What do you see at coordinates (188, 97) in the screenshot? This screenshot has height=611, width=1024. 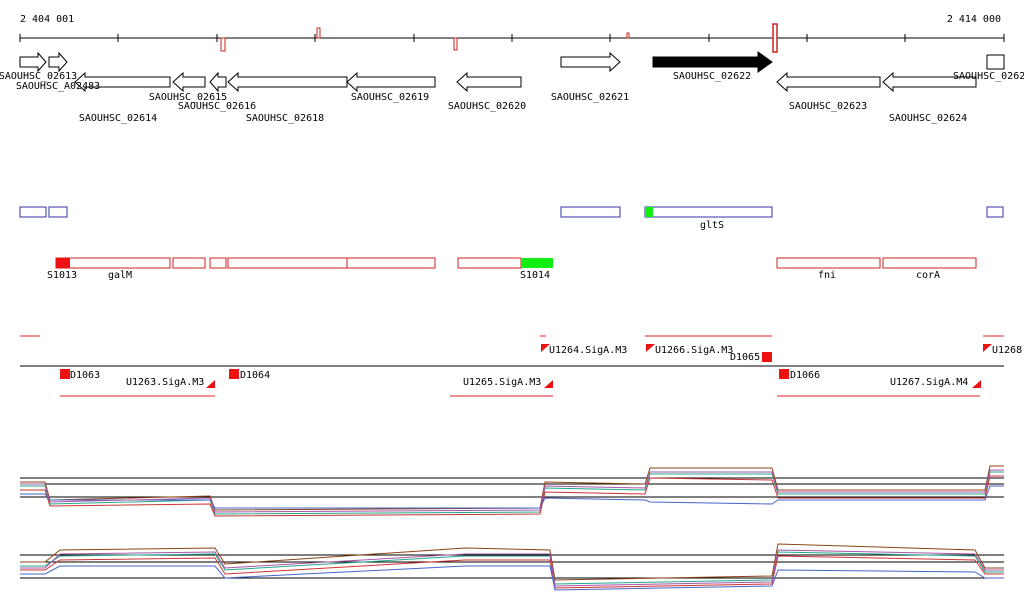 I see `gene-label: SAOUHSC_02615` at bounding box center [188, 97].